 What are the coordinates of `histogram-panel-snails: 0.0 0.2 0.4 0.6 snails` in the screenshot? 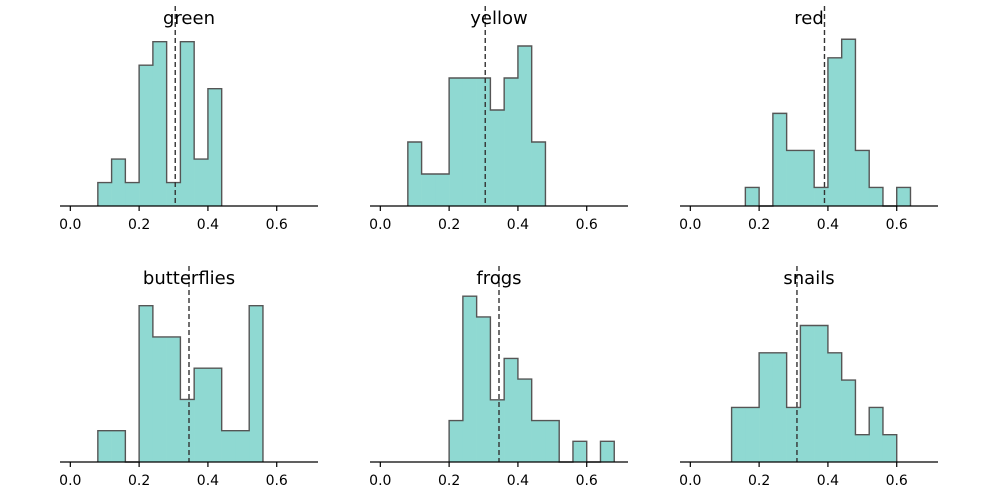 It's located at (808, 377).